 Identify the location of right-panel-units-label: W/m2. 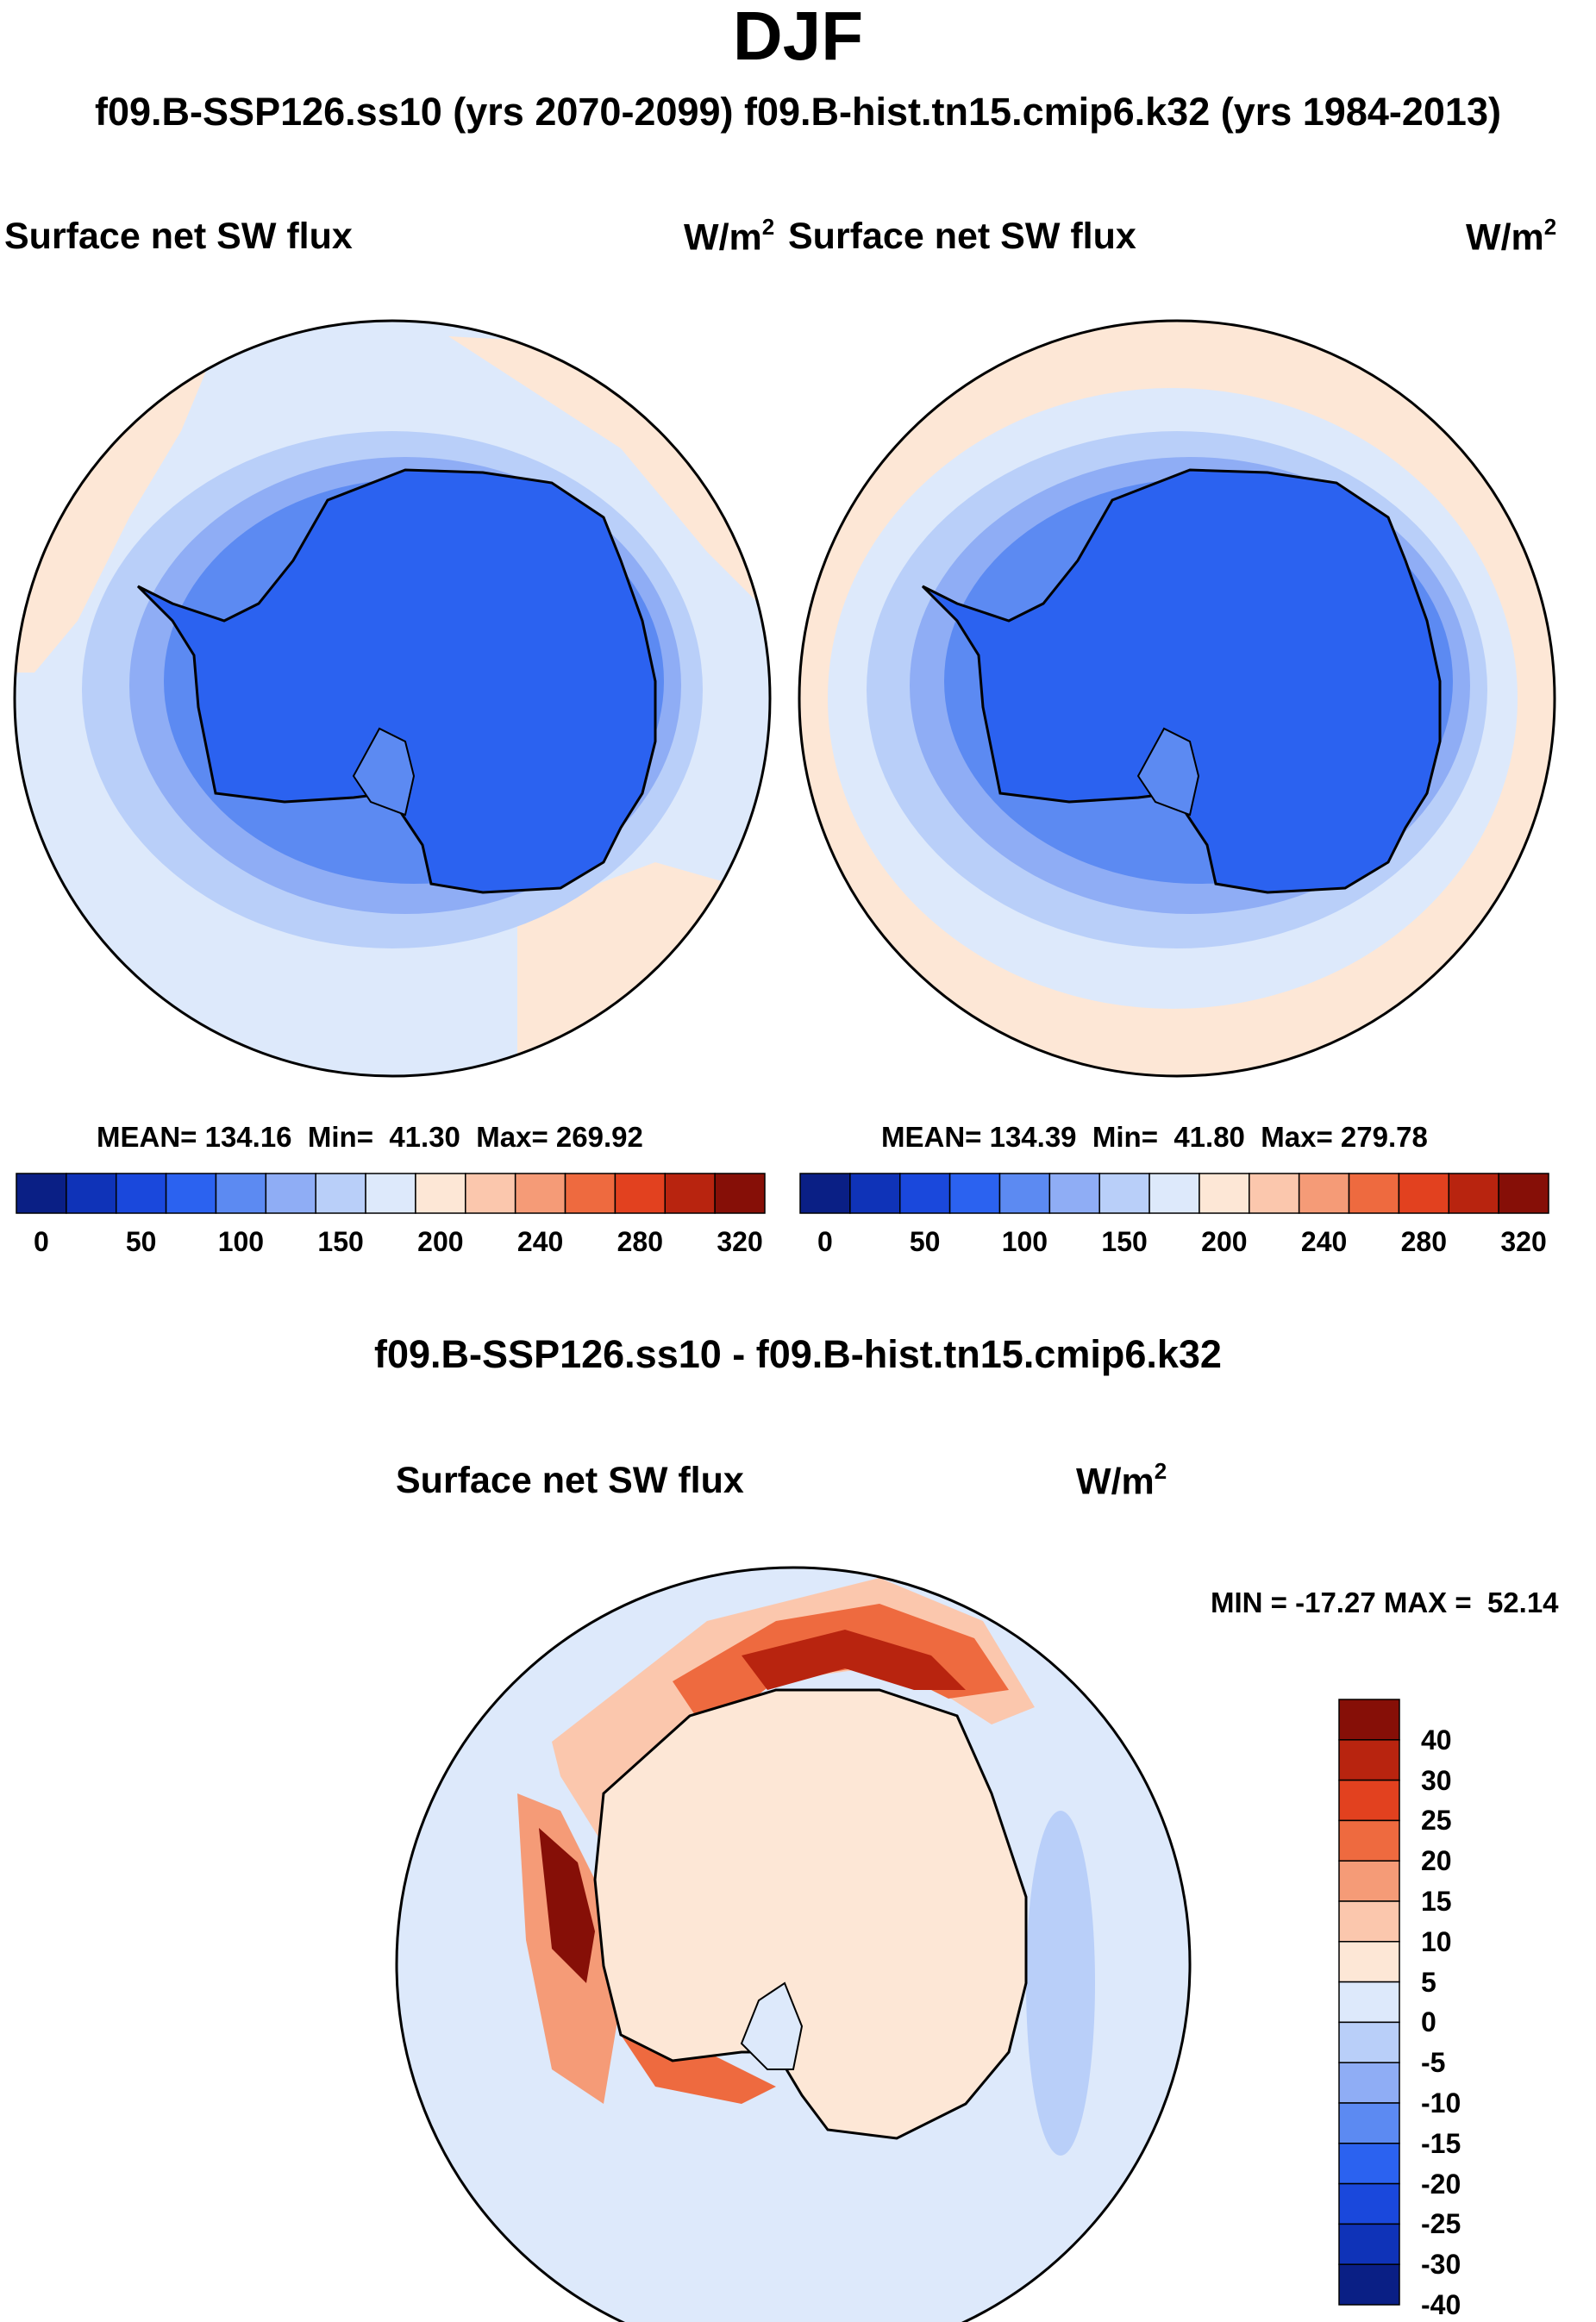
(1511, 237).